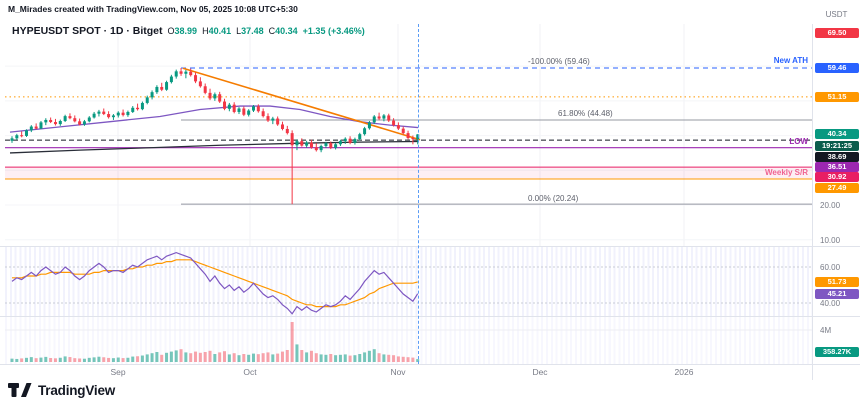 The height and width of the screenshot is (412, 860). What do you see at coordinates (408, 340) in the screenshot?
I see `volume-panel` at bounding box center [408, 340].